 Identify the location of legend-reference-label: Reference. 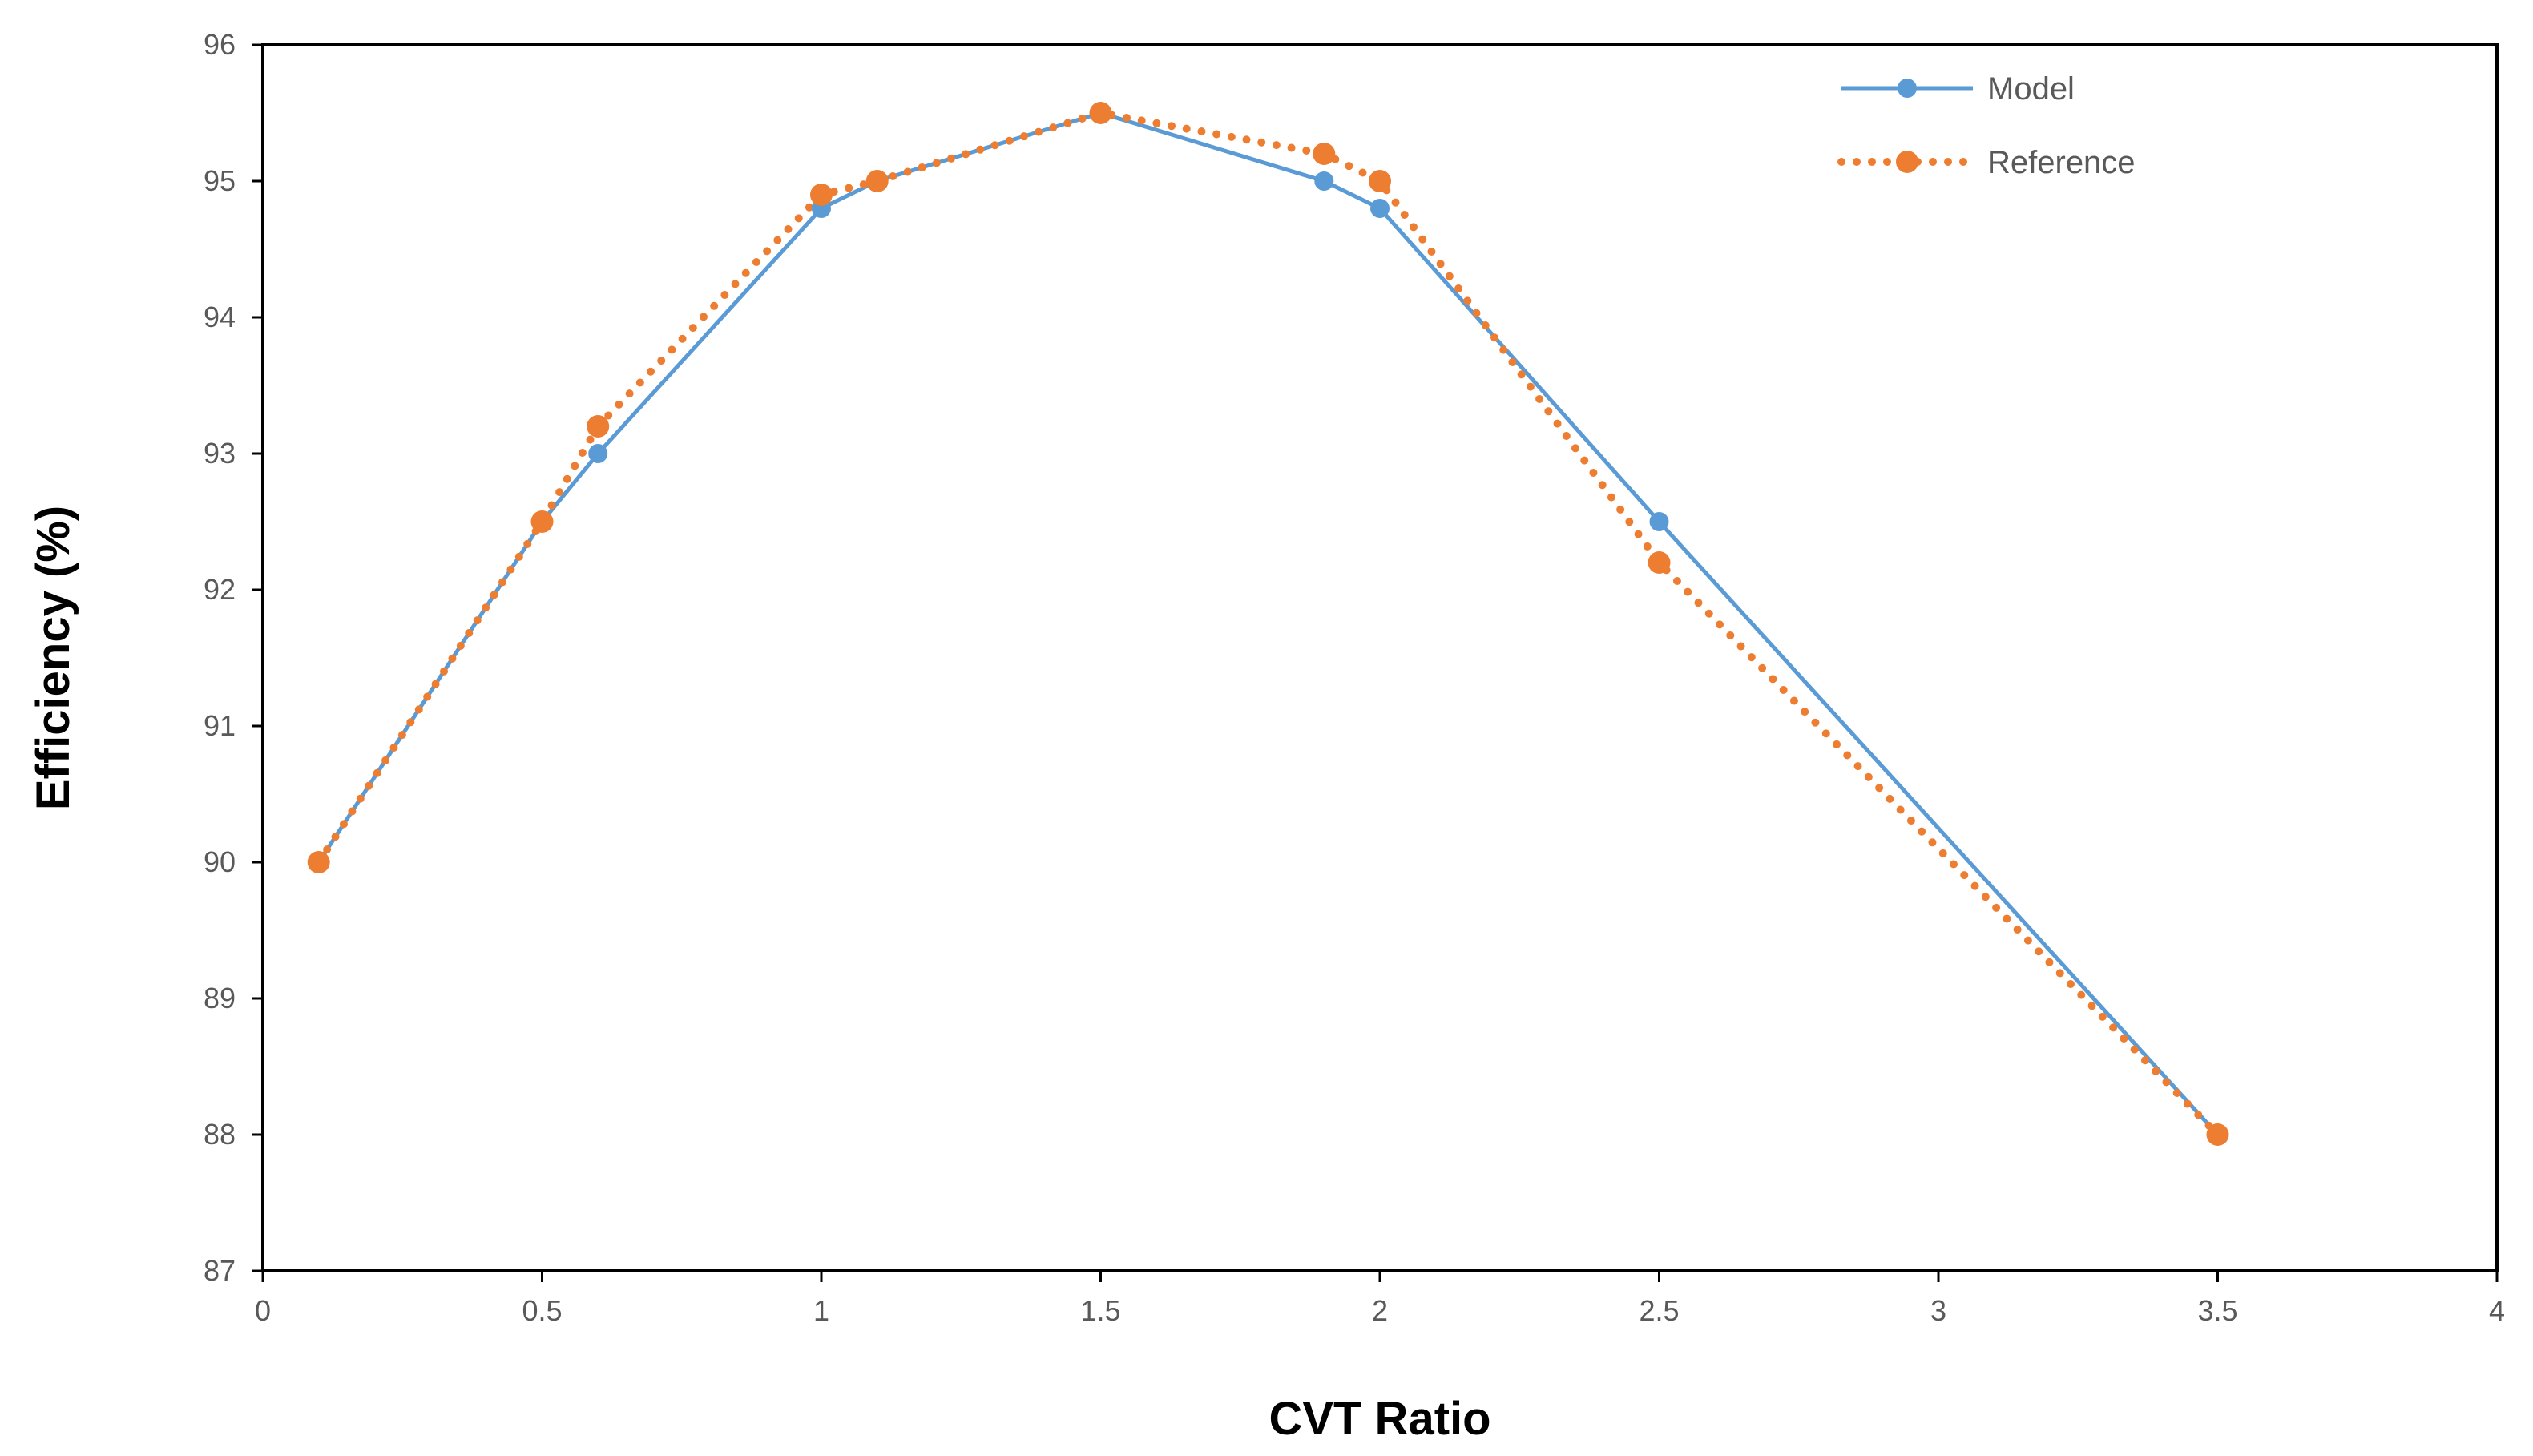
(2061, 163).